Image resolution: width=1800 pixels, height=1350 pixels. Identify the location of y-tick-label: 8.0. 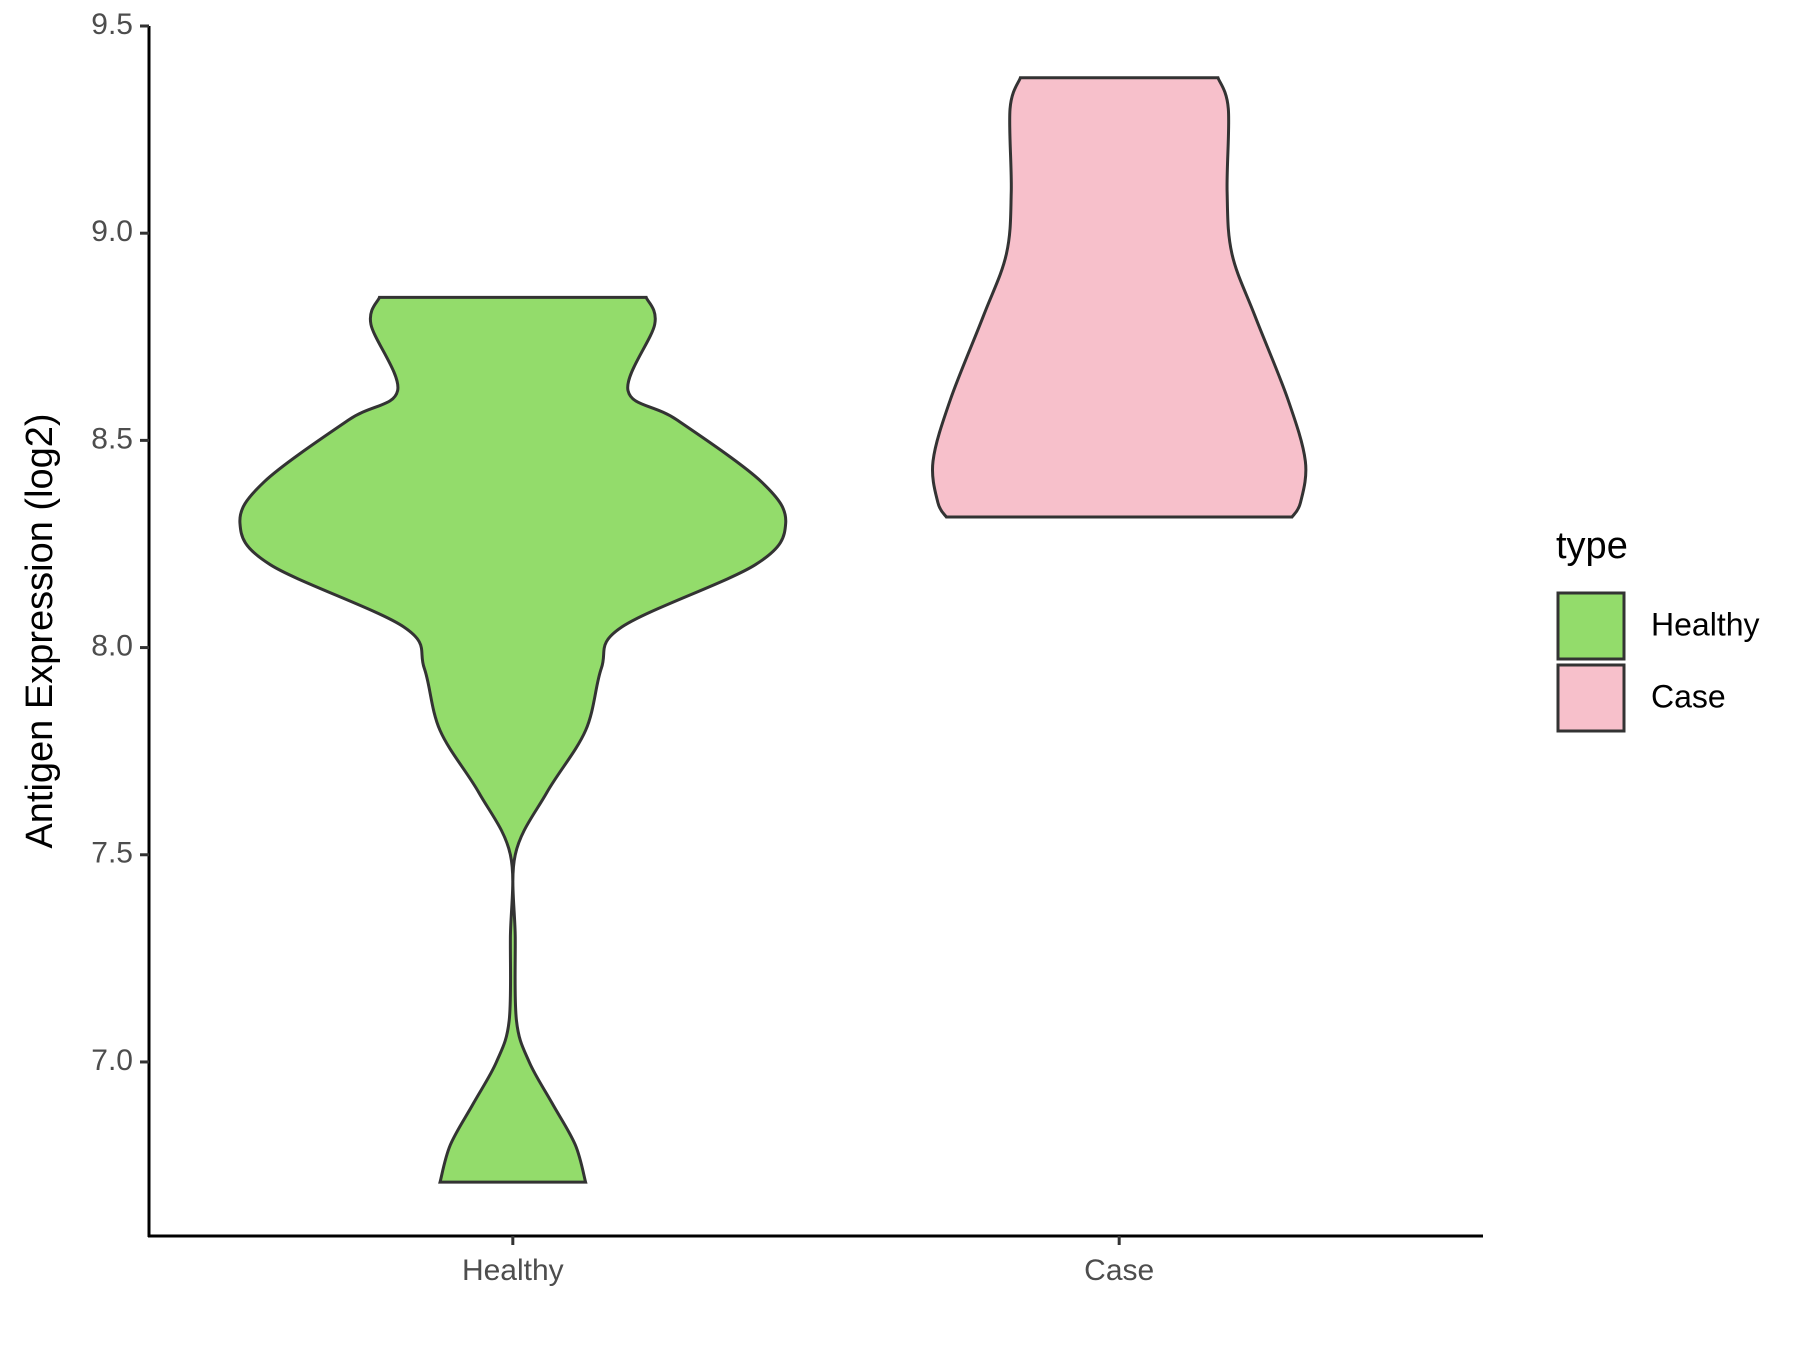
(112, 645).